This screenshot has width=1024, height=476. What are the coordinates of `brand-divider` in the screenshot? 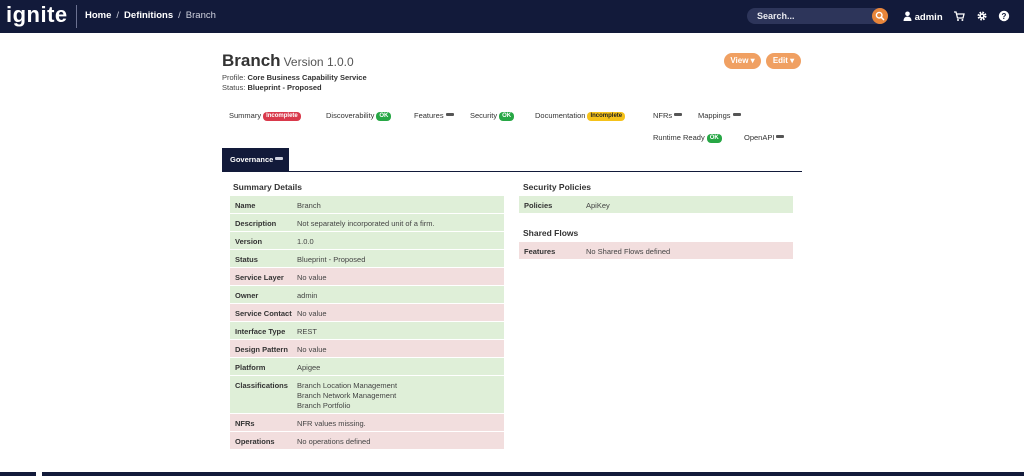 It's located at (76, 16).